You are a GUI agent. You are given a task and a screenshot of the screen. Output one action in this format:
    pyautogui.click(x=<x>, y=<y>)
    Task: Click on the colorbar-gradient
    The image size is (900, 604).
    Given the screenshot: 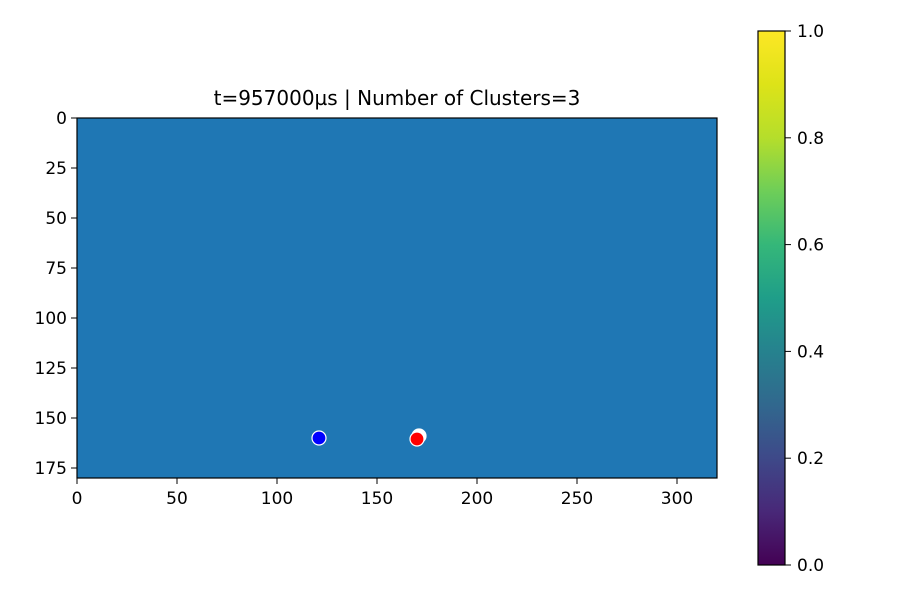 What is the action you would take?
    pyautogui.click(x=771, y=298)
    